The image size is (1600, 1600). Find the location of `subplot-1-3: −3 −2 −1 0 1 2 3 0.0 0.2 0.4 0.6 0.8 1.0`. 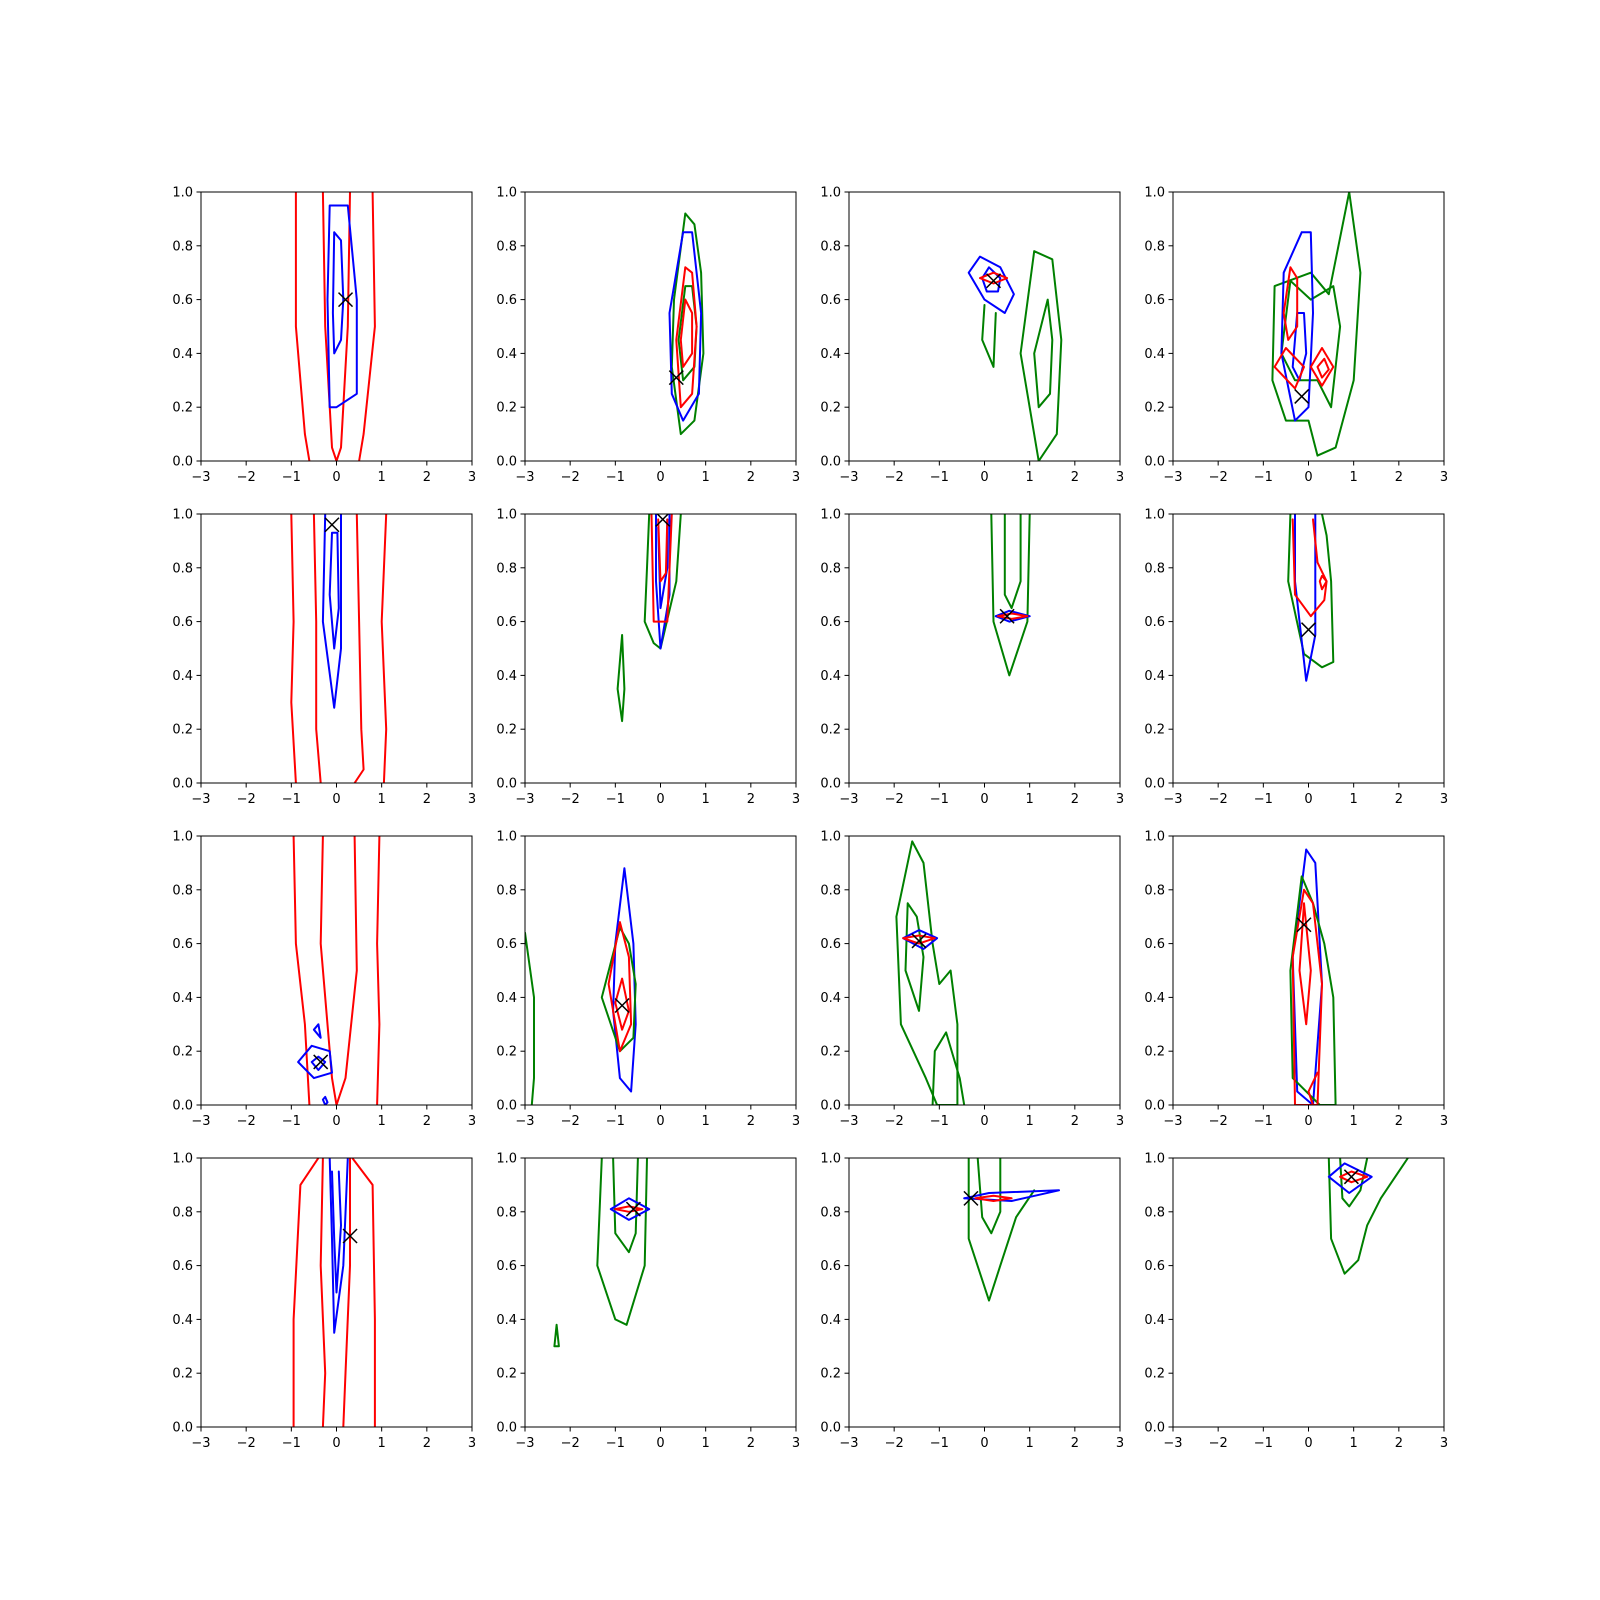

subplot-1-3: −3 −2 −1 0 1 2 3 0.0 0.2 0.4 0.6 0.8 1.0 is located at coordinates (972, 336).